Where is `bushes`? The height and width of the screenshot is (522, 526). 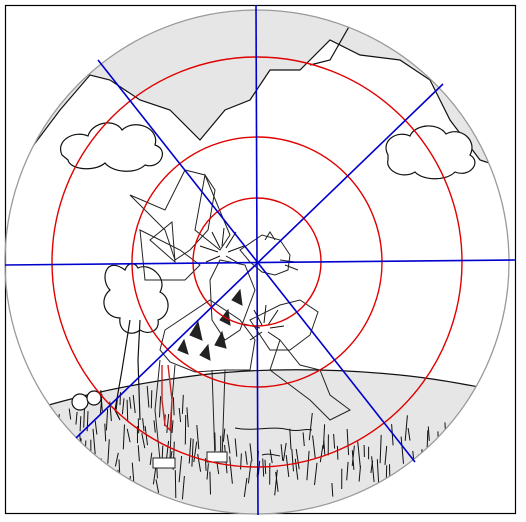
bushes is located at coordinates (86, 400).